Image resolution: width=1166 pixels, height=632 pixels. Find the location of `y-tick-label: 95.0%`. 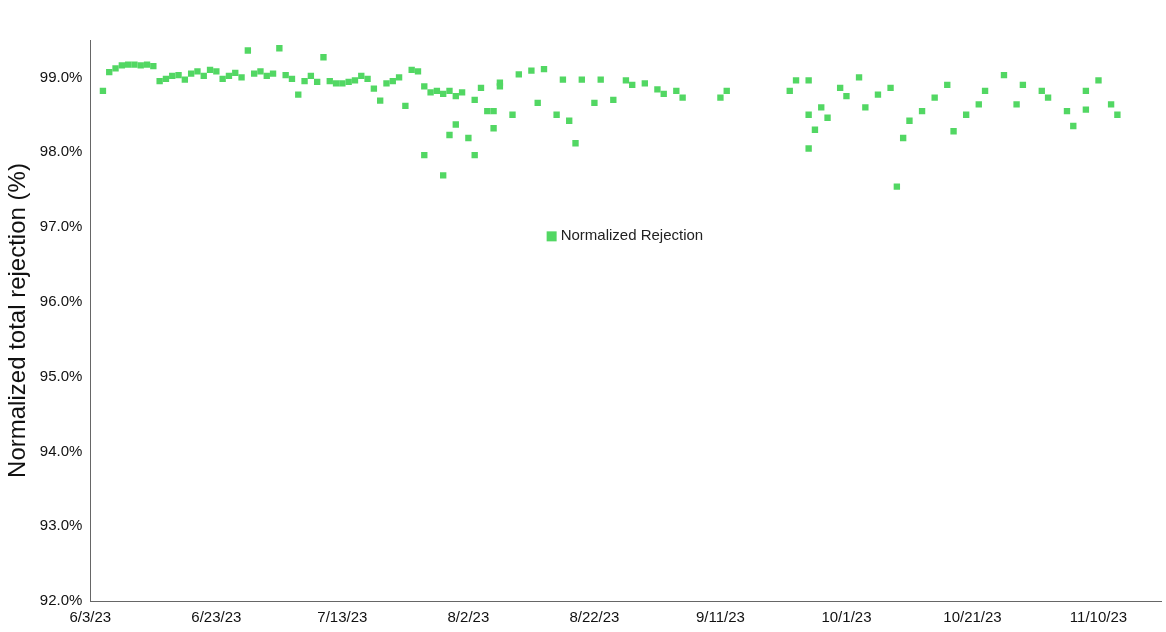

y-tick-label: 95.0% is located at coordinates (61, 375).